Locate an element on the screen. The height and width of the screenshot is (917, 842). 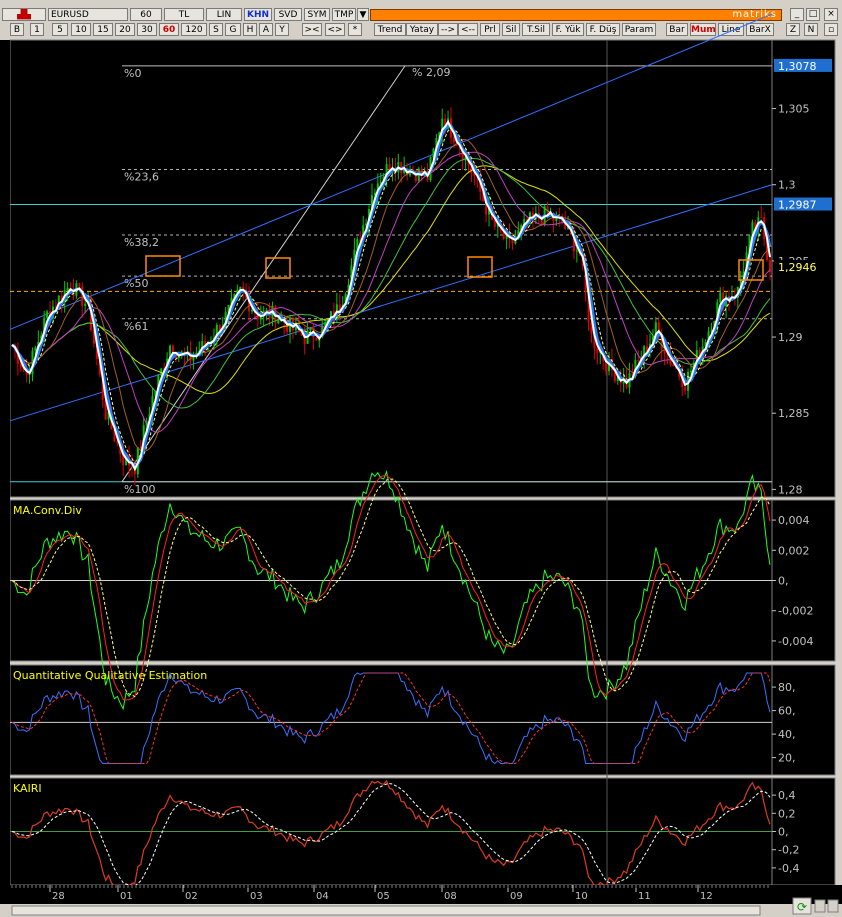
maximize-icon: □ is located at coordinates (813, 14).